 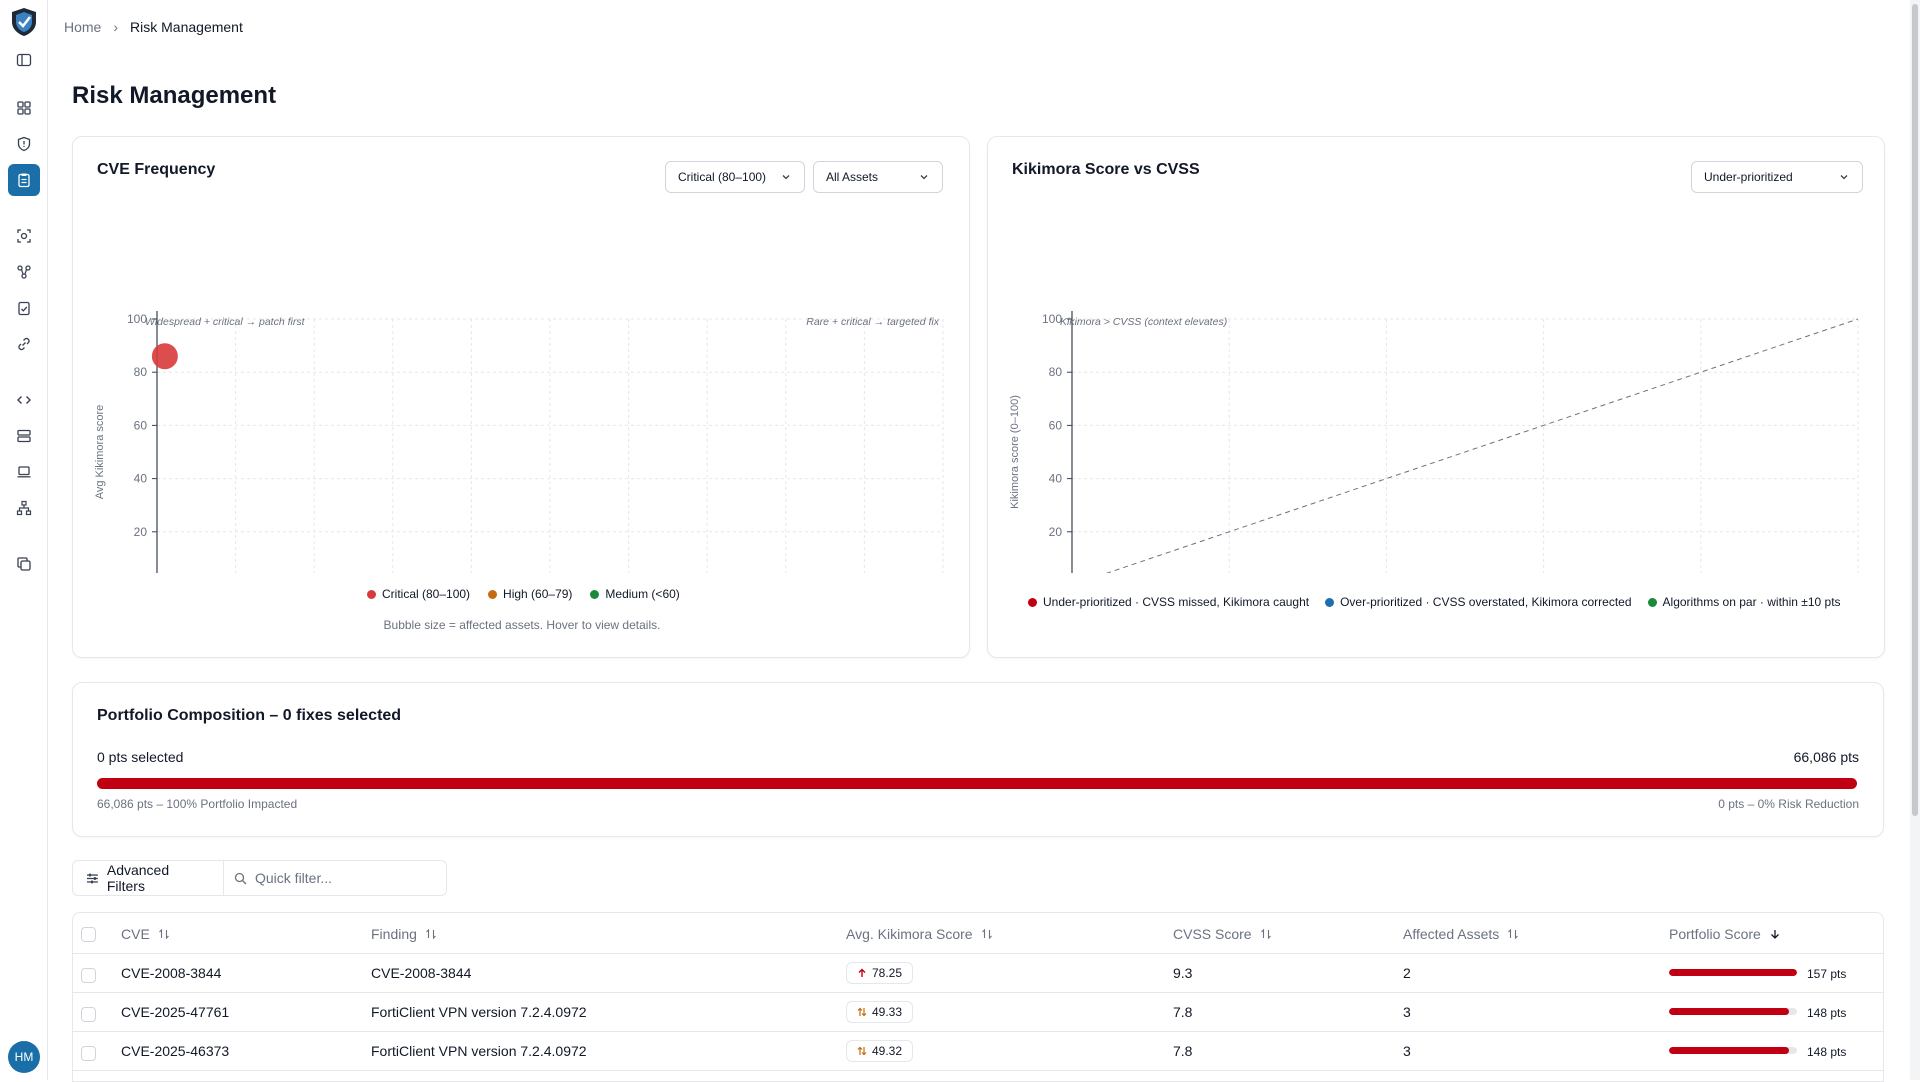 I want to click on column-header-finding: Finding, so click(x=404, y=934).